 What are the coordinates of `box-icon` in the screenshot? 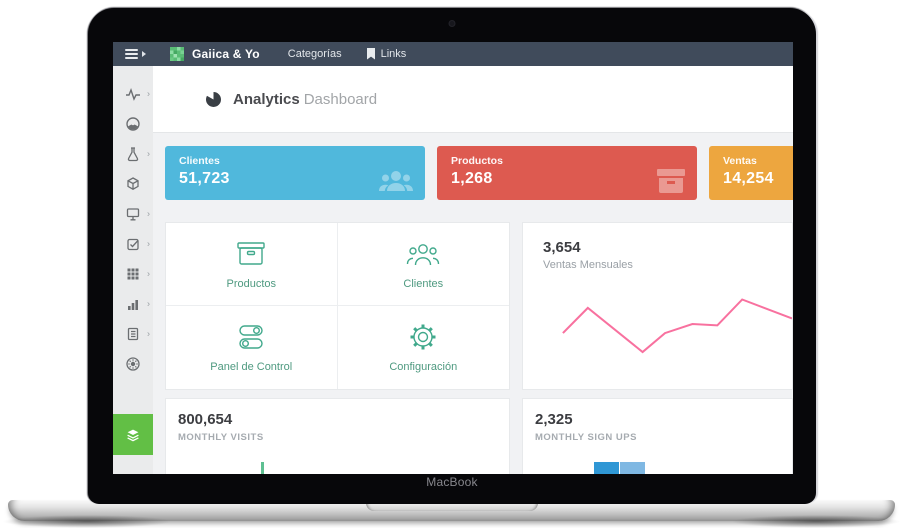 It's located at (251, 253).